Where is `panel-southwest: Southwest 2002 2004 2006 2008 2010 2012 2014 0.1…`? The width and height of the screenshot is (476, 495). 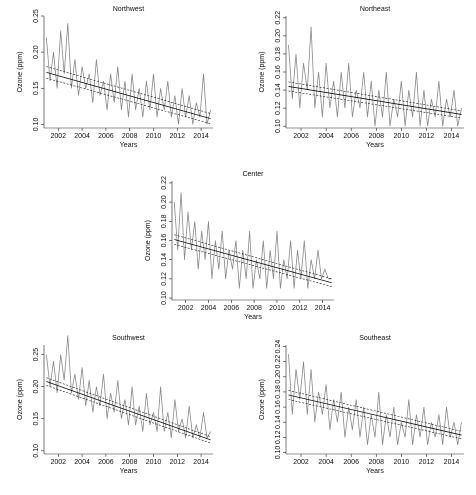 panel-southwest: Southwest 2002 2004 2006 2008 2010 2012 2014 0.1… is located at coordinates (115, 405).